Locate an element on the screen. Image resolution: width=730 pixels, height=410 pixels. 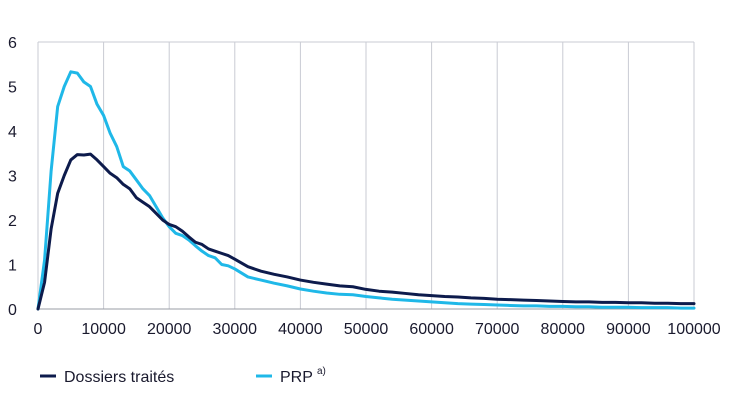
y-tick-label: 5 is located at coordinates (12, 88).